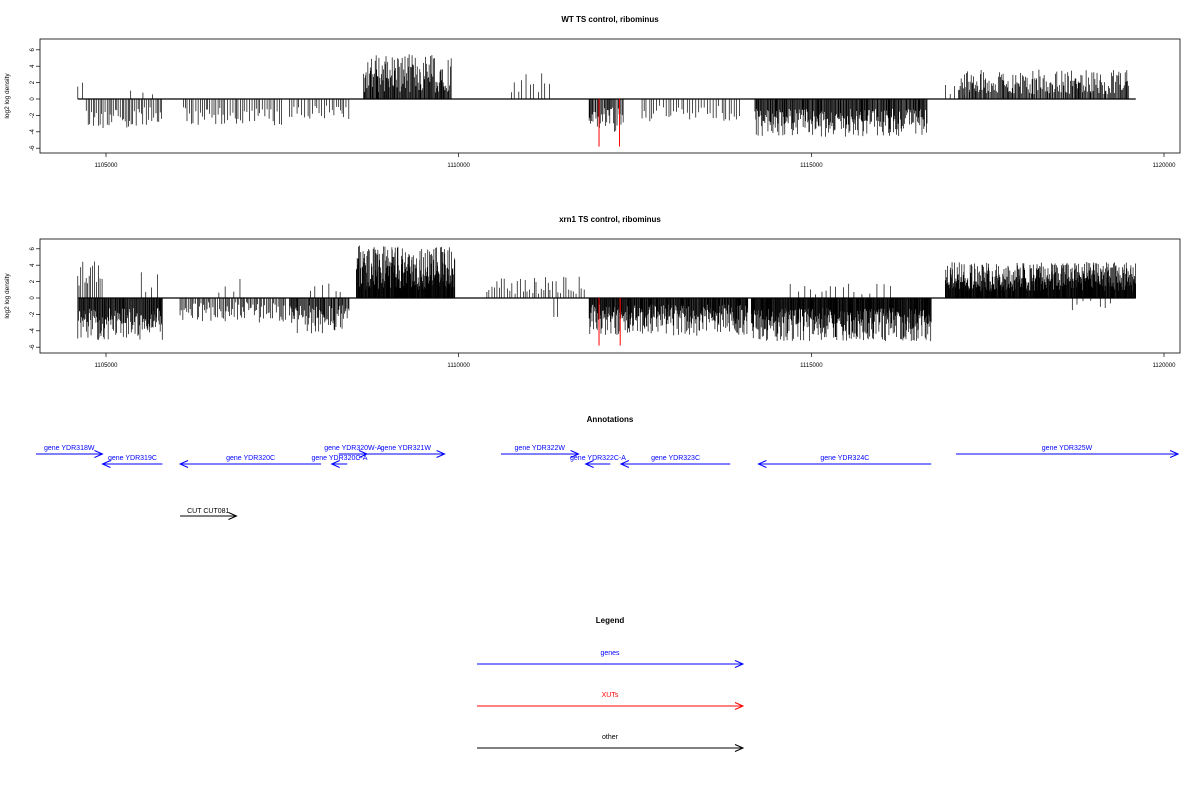  What do you see at coordinates (598, 458) in the screenshot?
I see `gene-label: gene YDR322C-A` at bounding box center [598, 458].